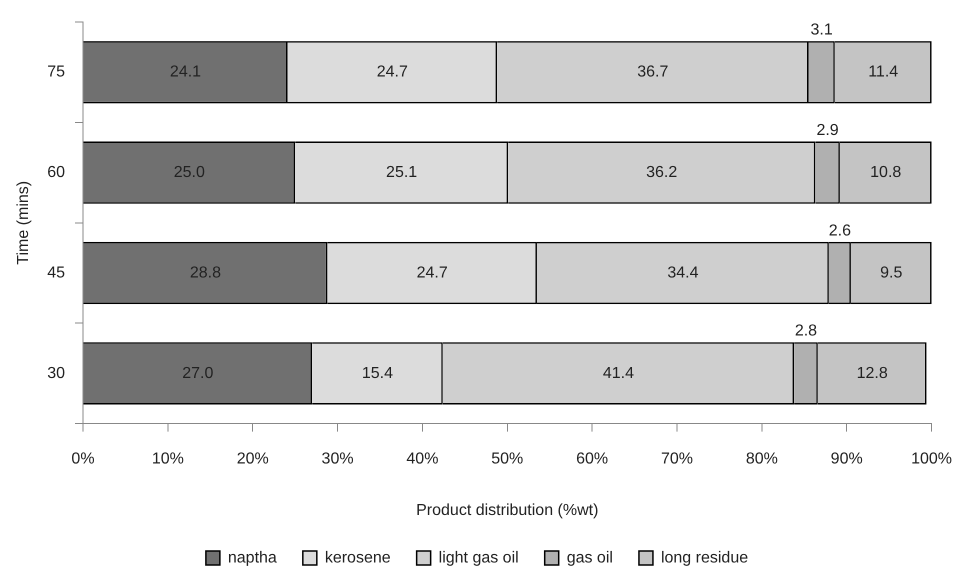  I want to click on data-label: 15.4, so click(378, 373).